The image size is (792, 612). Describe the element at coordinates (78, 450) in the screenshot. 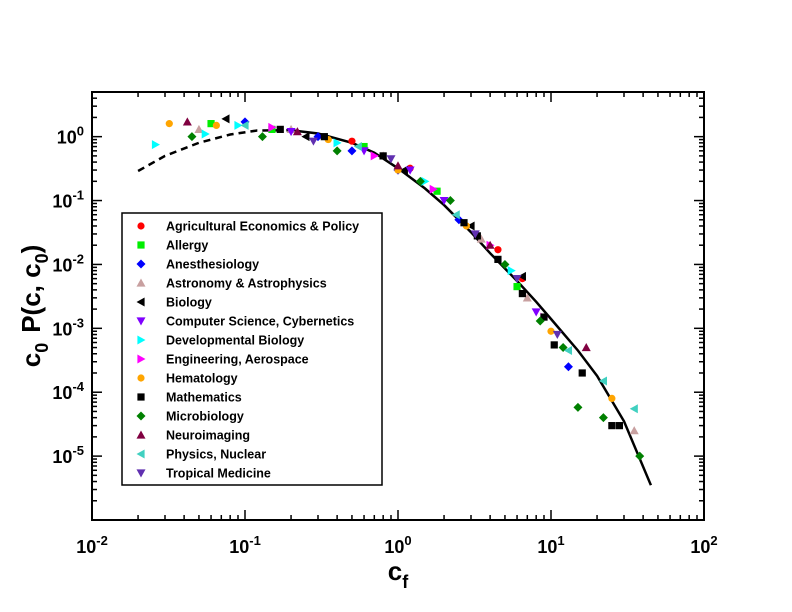

I see `y-tick-label-exp: -5` at that location.